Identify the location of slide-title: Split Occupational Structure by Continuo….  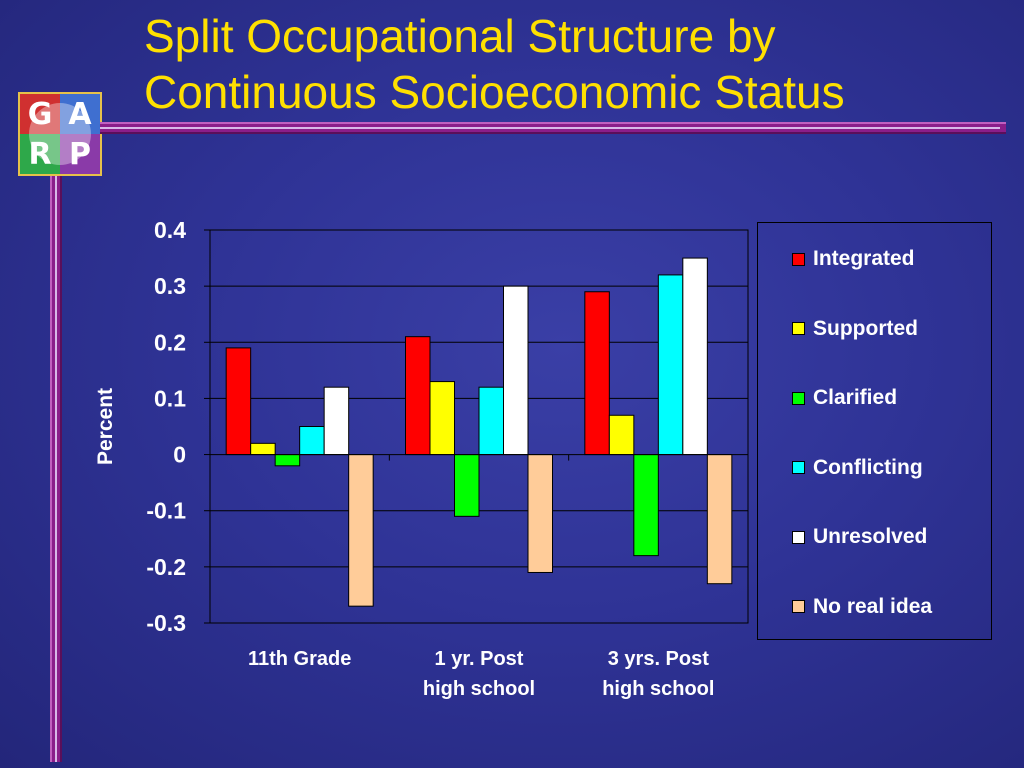
(574, 64).